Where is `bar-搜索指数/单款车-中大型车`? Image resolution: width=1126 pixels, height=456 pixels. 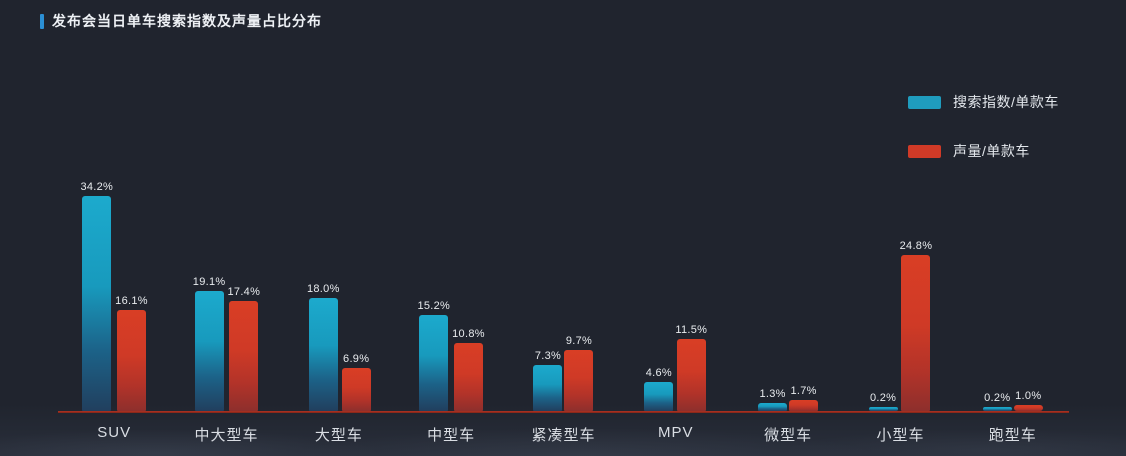
bar-搜索指数/单款车-中大型车 is located at coordinates (209, 350).